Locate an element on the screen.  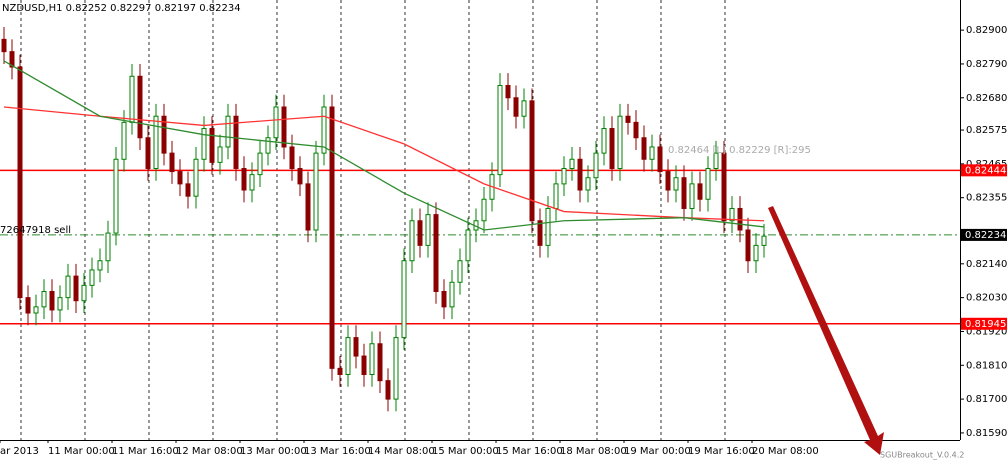
x-tick-label: 14 Mar 08:00 is located at coordinates (401, 451).